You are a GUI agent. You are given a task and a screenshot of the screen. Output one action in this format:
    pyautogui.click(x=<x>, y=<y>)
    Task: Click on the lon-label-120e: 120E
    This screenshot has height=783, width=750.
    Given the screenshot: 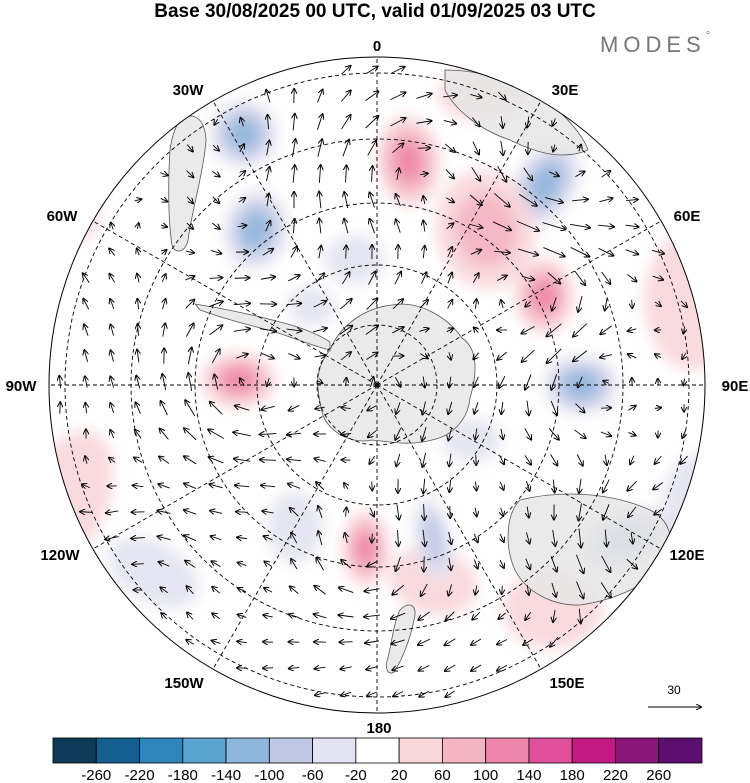 What is the action you would take?
    pyautogui.click(x=686, y=555)
    